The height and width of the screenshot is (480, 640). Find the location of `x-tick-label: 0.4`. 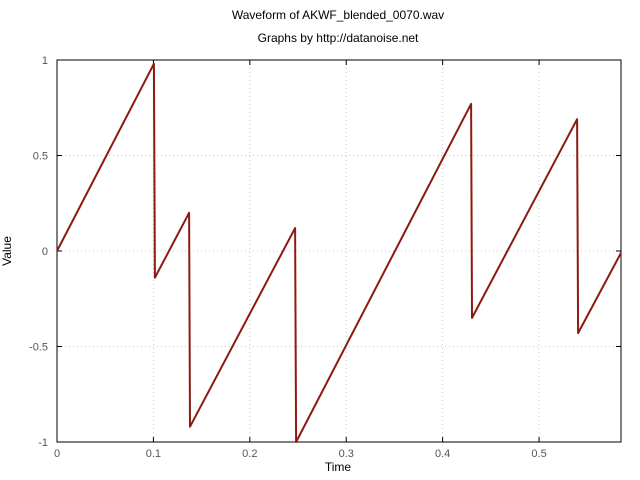

x-tick-label: 0.4 is located at coordinates (442, 454).